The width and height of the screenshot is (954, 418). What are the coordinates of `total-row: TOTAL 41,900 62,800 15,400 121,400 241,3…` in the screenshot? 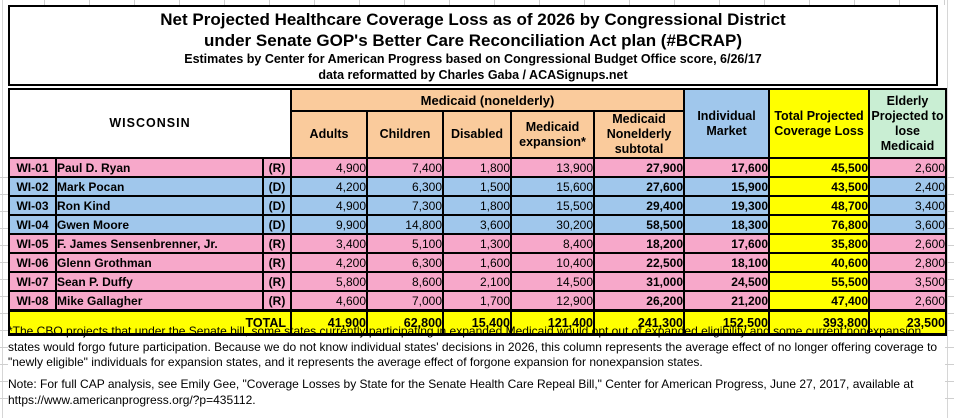 It's located at (477, 322).